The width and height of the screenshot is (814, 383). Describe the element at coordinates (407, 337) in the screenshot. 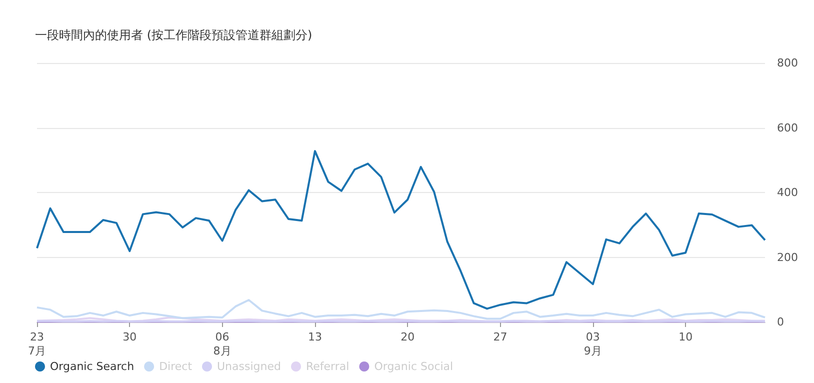

I see `x-tick-label: 20` at that location.